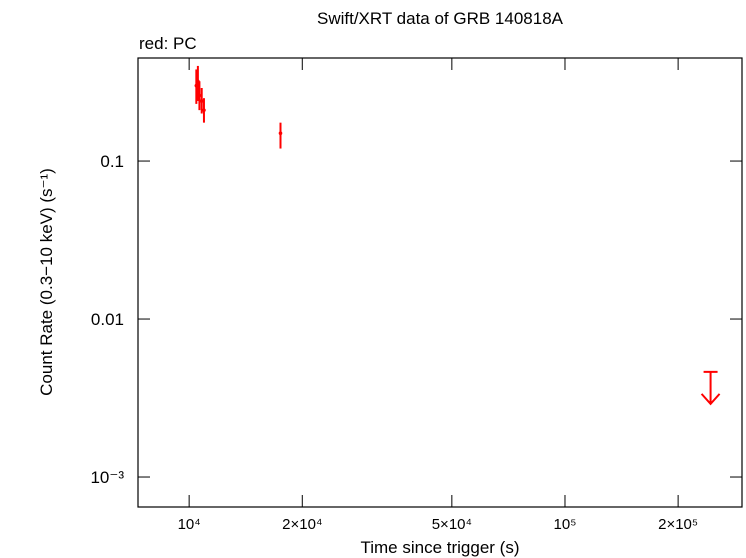  Describe the element at coordinates (678, 524) in the screenshot. I see `x-tick-label: 2×10⁵` at that location.